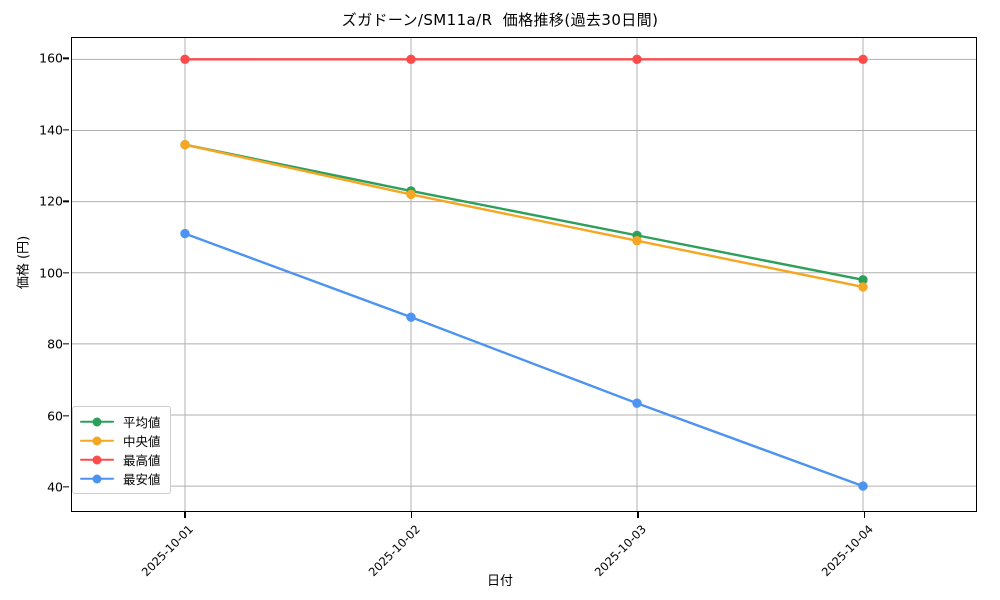 This screenshot has height=600, width=1000. I want to click on x-axis-title: 日付, so click(499, 581).